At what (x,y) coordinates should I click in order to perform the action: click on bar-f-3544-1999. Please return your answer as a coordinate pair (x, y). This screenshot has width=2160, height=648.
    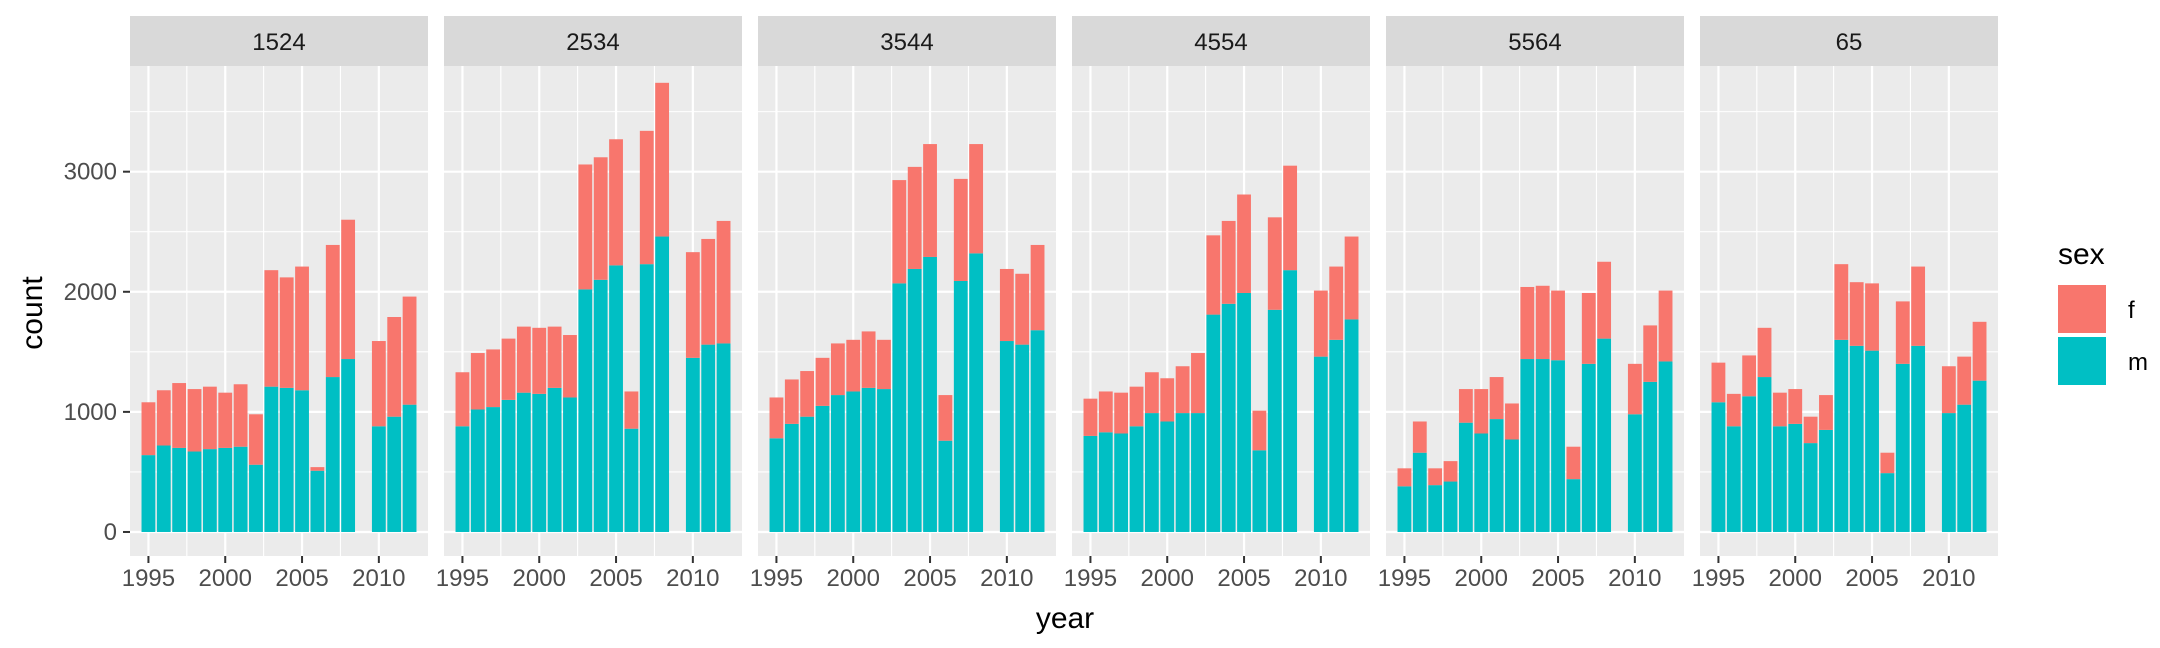
    Looking at the image, I should click on (837, 369).